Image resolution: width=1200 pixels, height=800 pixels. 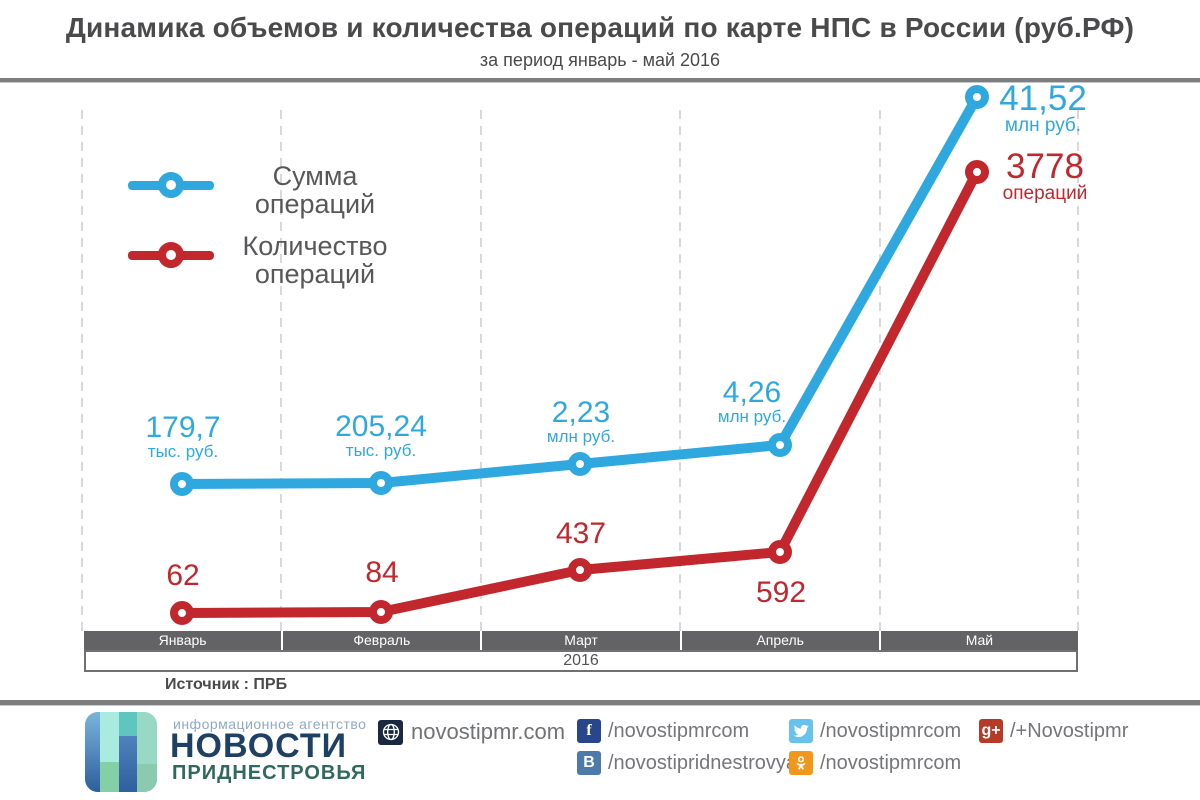 What do you see at coordinates (781, 640) in the screenshot?
I see `month-label: Апрель` at bounding box center [781, 640].